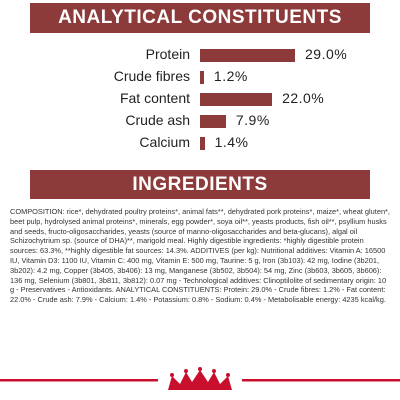 This screenshot has height=400, width=400. I want to click on category-label: Calcium, so click(164, 142).